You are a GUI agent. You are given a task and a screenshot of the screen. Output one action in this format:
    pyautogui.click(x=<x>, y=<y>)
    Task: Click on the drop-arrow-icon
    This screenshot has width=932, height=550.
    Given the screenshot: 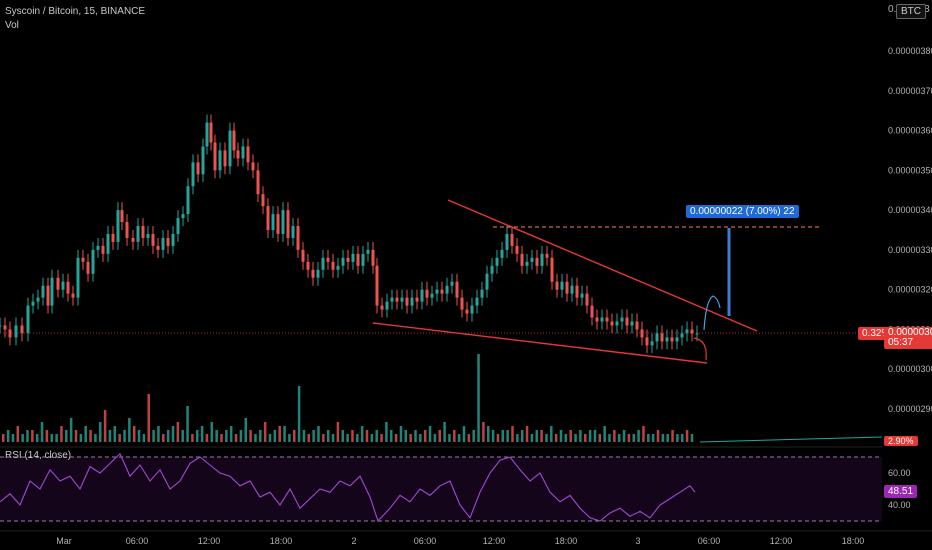 What is the action you would take?
    pyautogui.click(x=700, y=349)
    